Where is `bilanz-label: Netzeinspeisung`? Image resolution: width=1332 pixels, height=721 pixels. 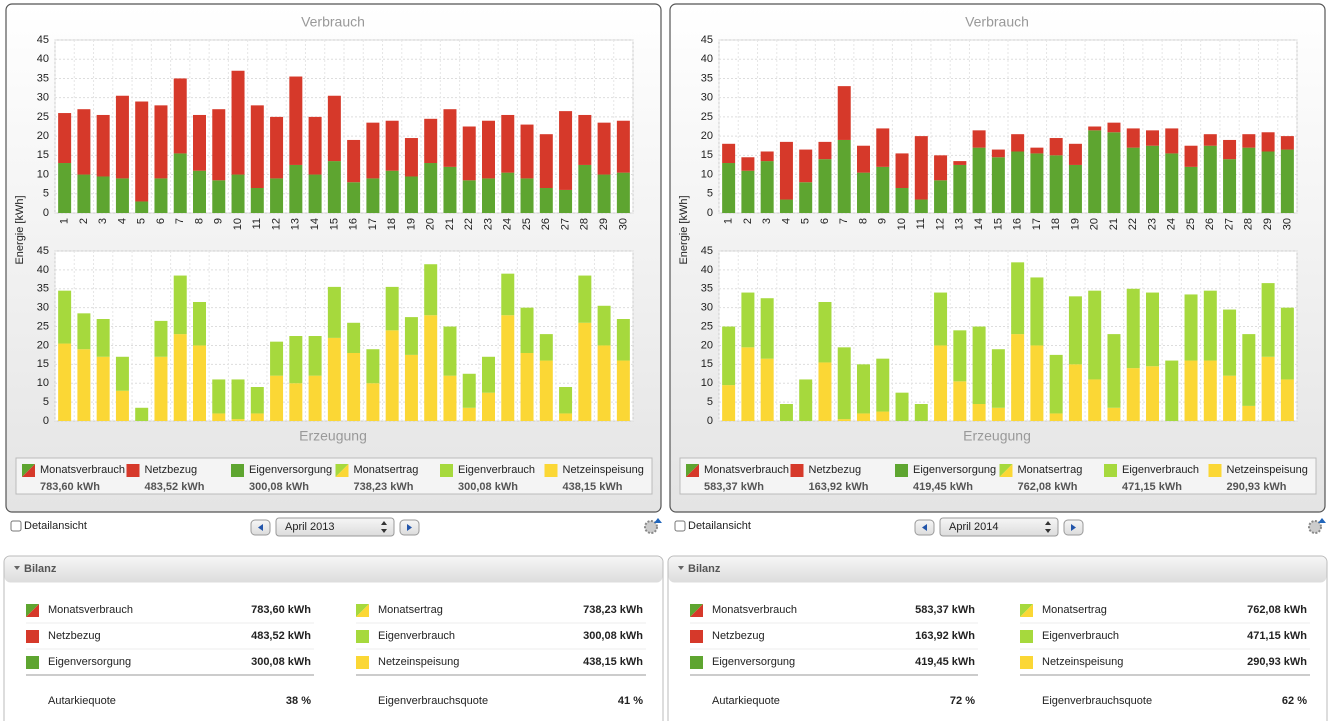 bilanz-label: Netzeinspeisung is located at coordinates (418, 662).